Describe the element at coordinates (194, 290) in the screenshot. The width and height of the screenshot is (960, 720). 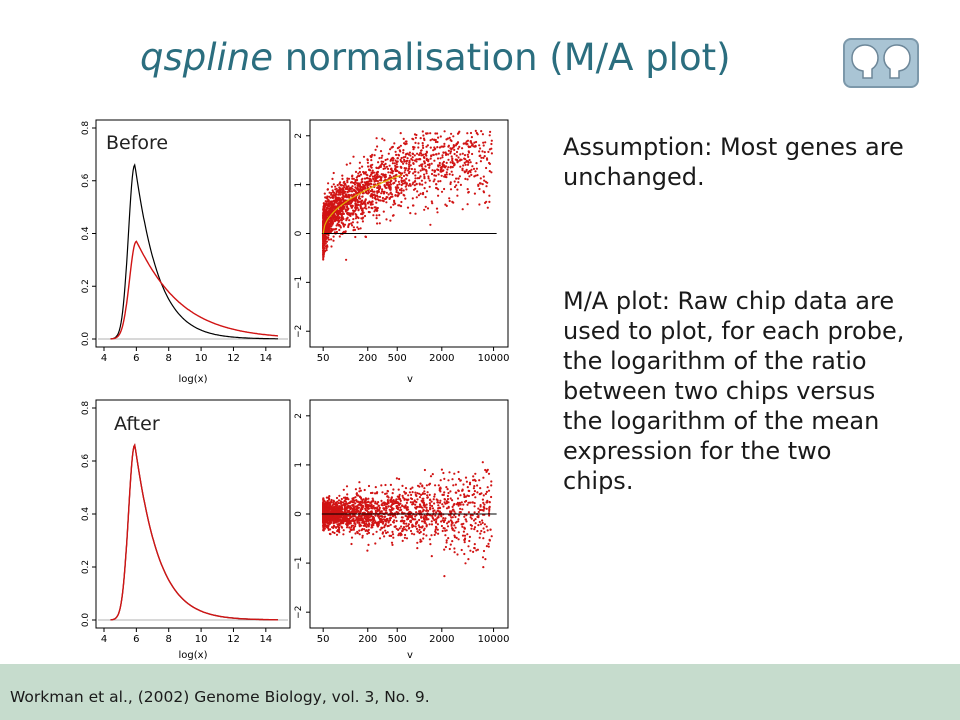
I see `before-density-red-line` at that location.